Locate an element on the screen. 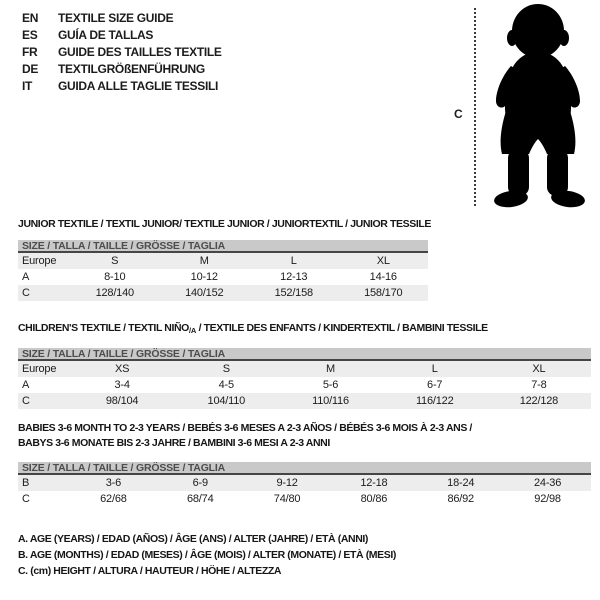  table-cell: 4-5 is located at coordinates (226, 385).